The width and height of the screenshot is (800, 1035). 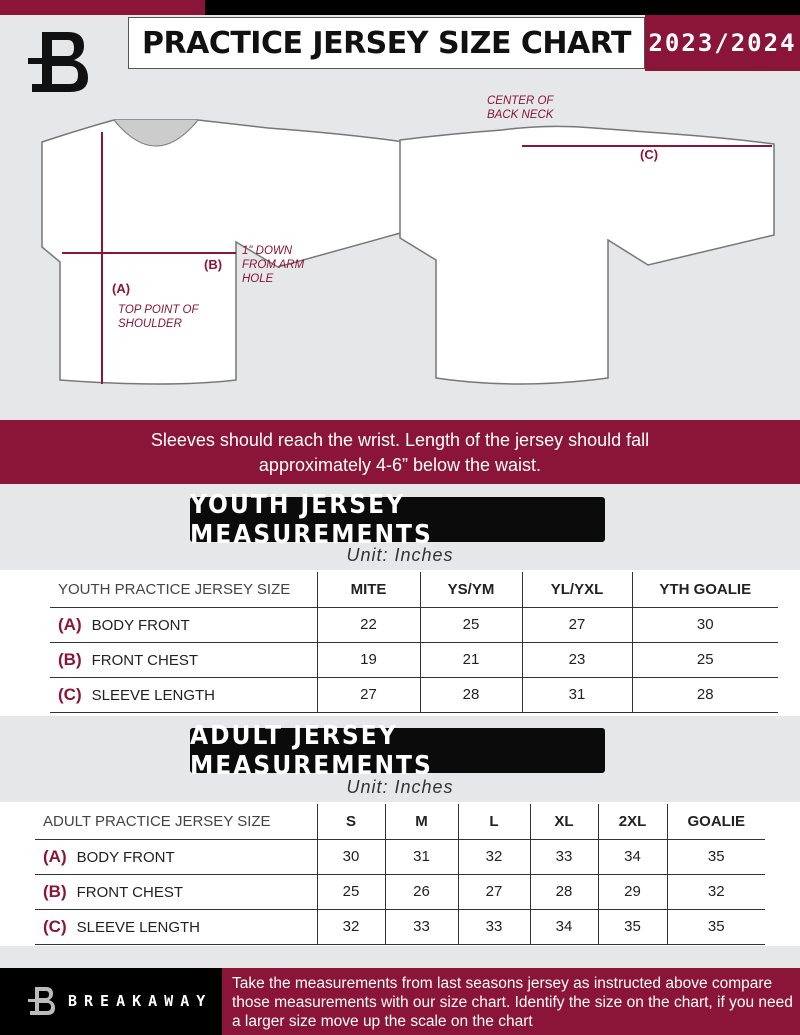 What do you see at coordinates (576, 590) in the screenshot?
I see `header-cell: YL/YXL` at bounding box center [576, 590].